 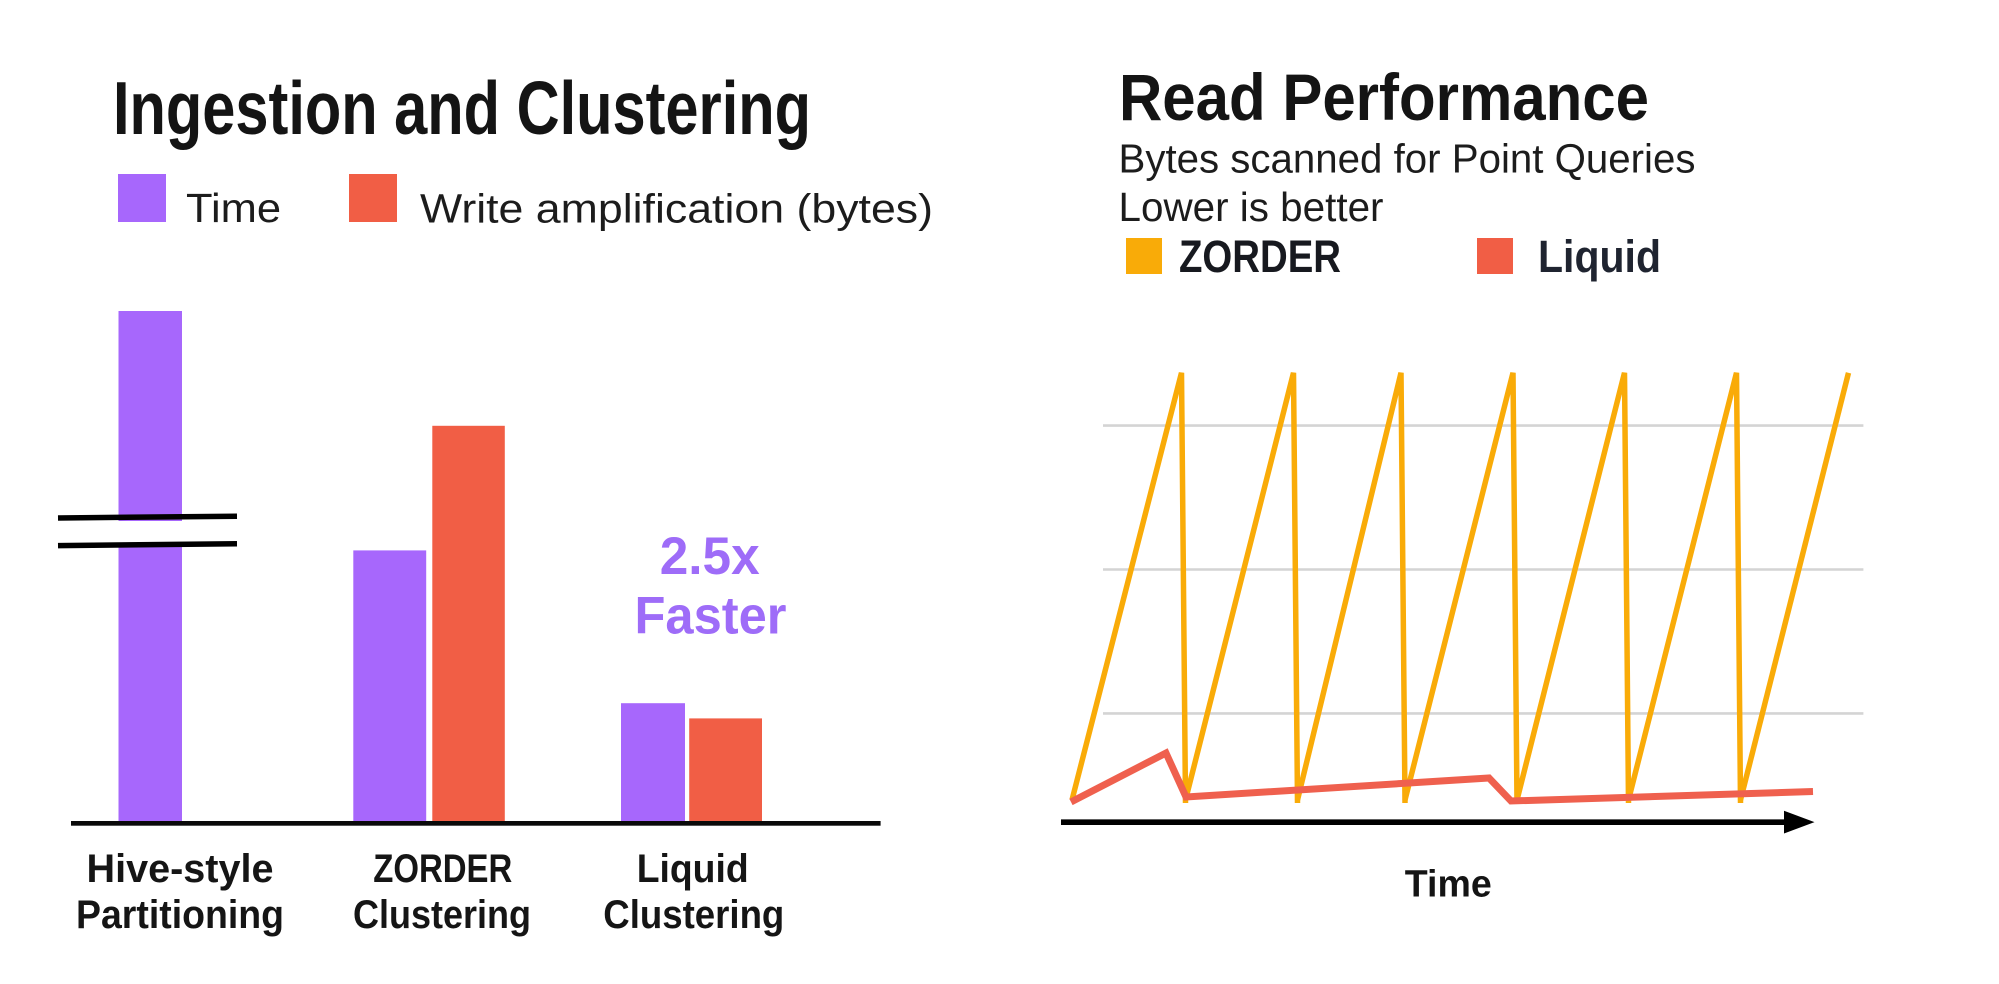 What do you see at coordinates (462, 108) in the screenshot?
I see `svg-text: Ingestion and Clustering` at bounding box center [462, 108].